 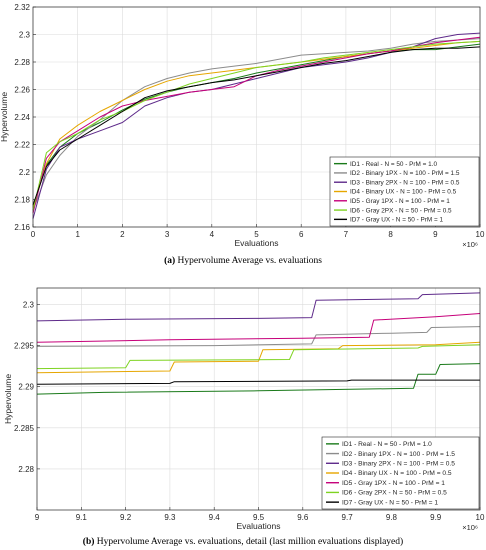 What do you see at coordinates (22, 200) in the screenshot?
I see `y-tick-label: 2.18` at bounding box center [22, 200].